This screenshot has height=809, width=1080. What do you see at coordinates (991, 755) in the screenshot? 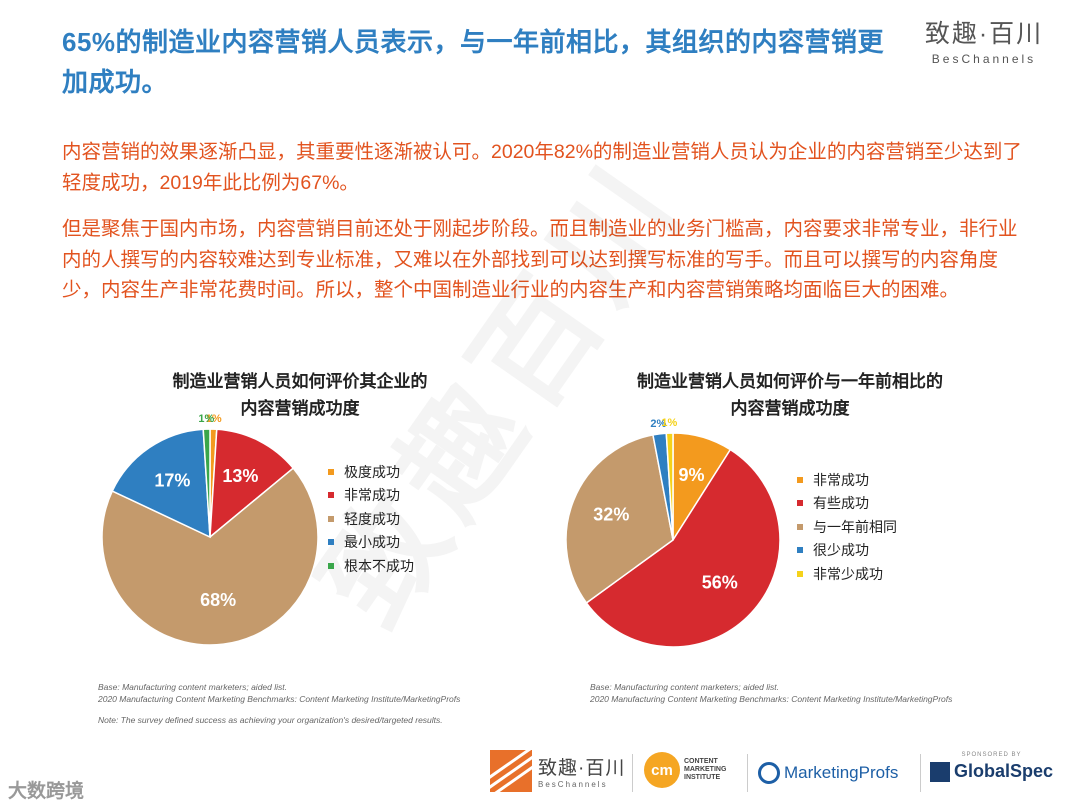
I see `sponsored-by-label: SPONSORED BY` at bounding box center [991, 755].